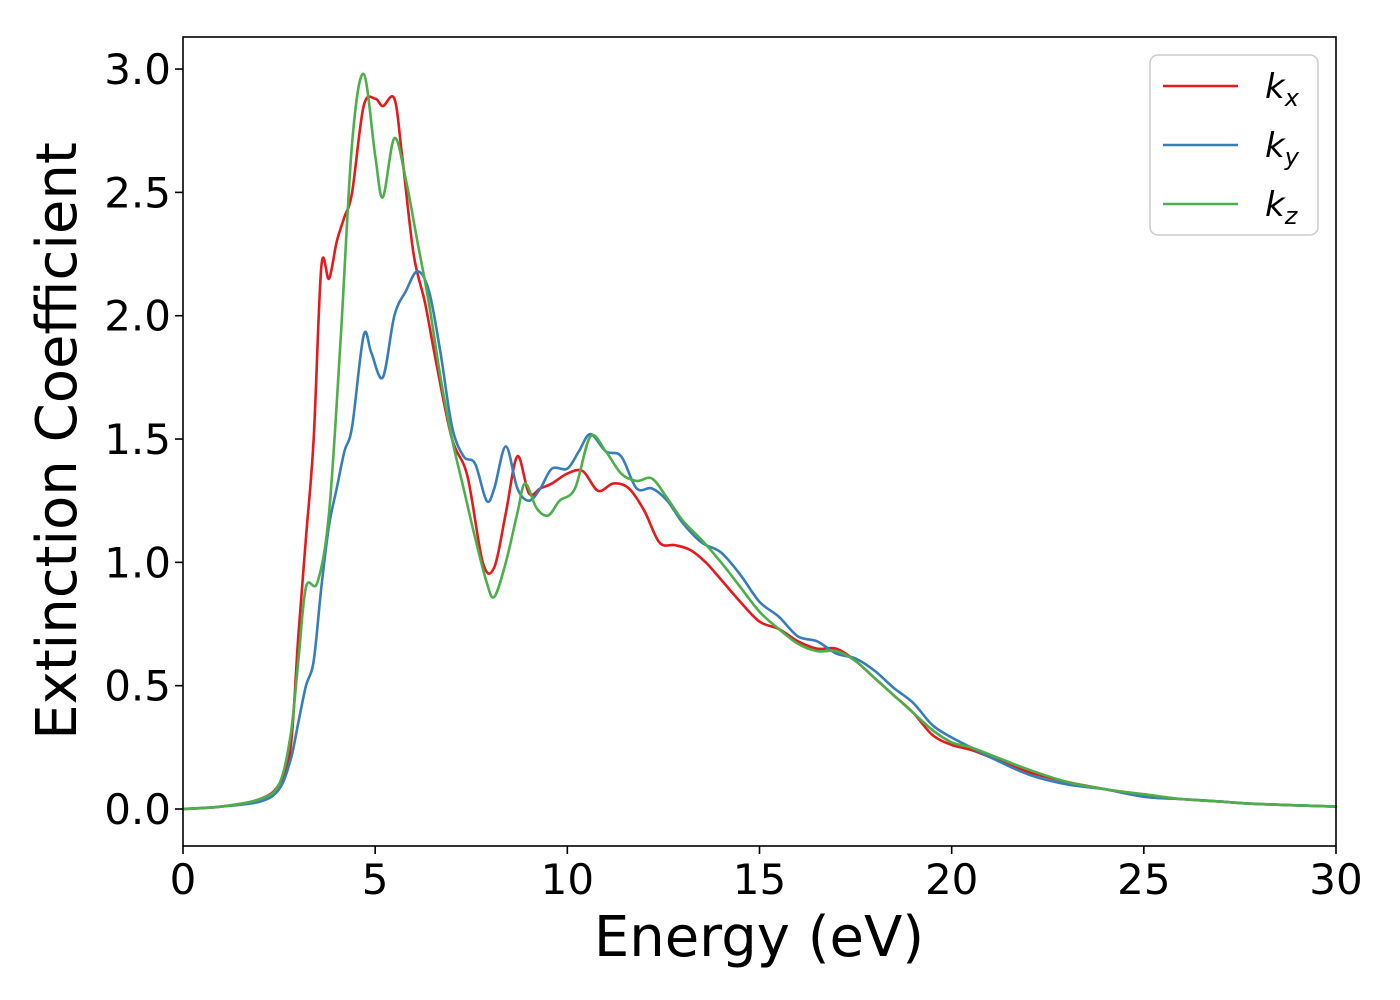 The height and width of the screenshot is (1000, 1400). I want to click on y-tick-label: 2.0, so click(137, 316).